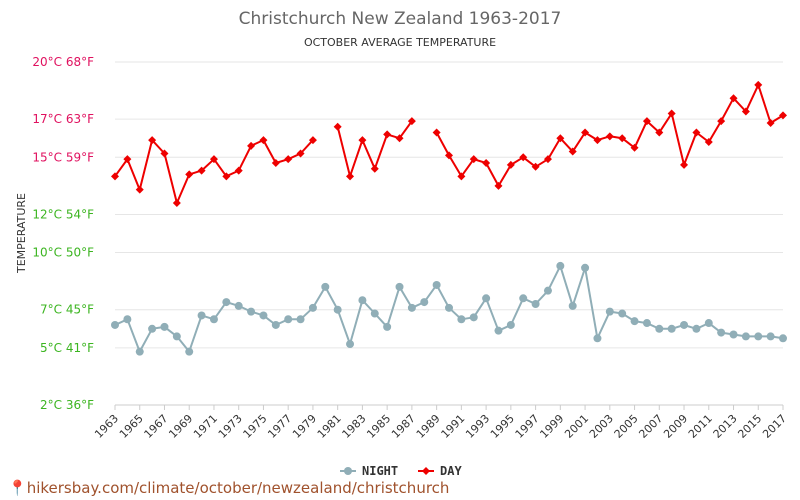 The width and height of the screenshot is (800, 500). I want to click on y-tick-label: 20°C 68°F, so click(63, 62).